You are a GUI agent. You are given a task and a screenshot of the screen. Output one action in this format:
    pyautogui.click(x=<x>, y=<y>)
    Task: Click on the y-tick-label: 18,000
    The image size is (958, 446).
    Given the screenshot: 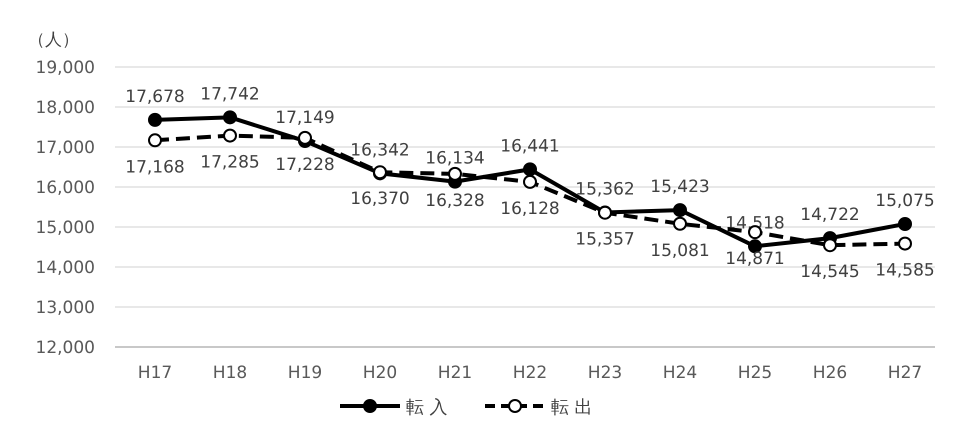 What is the action you would take?
    pyautogui.click(x=65, y=108)
    